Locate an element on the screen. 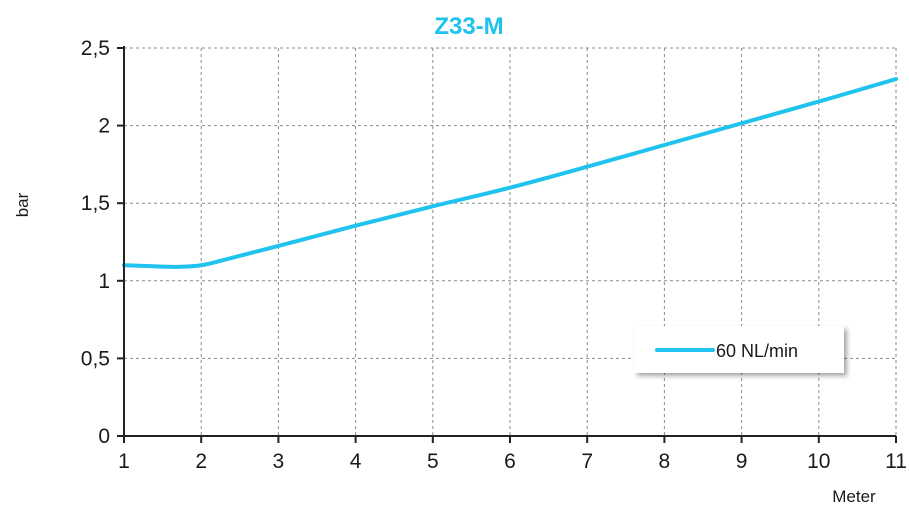 The image size is (909, 507). x-tick-label: 8 is located at coordinates (665, 461).